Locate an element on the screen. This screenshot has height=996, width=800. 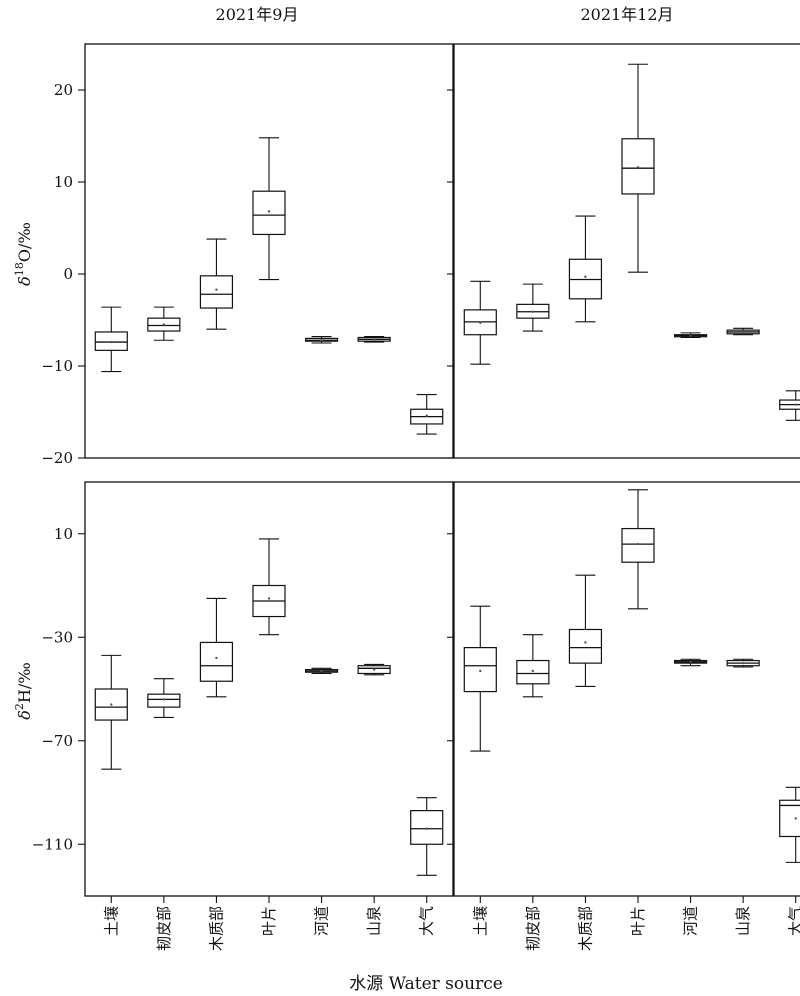
y-tick-label: −30 is located at coordinates (57, 637).